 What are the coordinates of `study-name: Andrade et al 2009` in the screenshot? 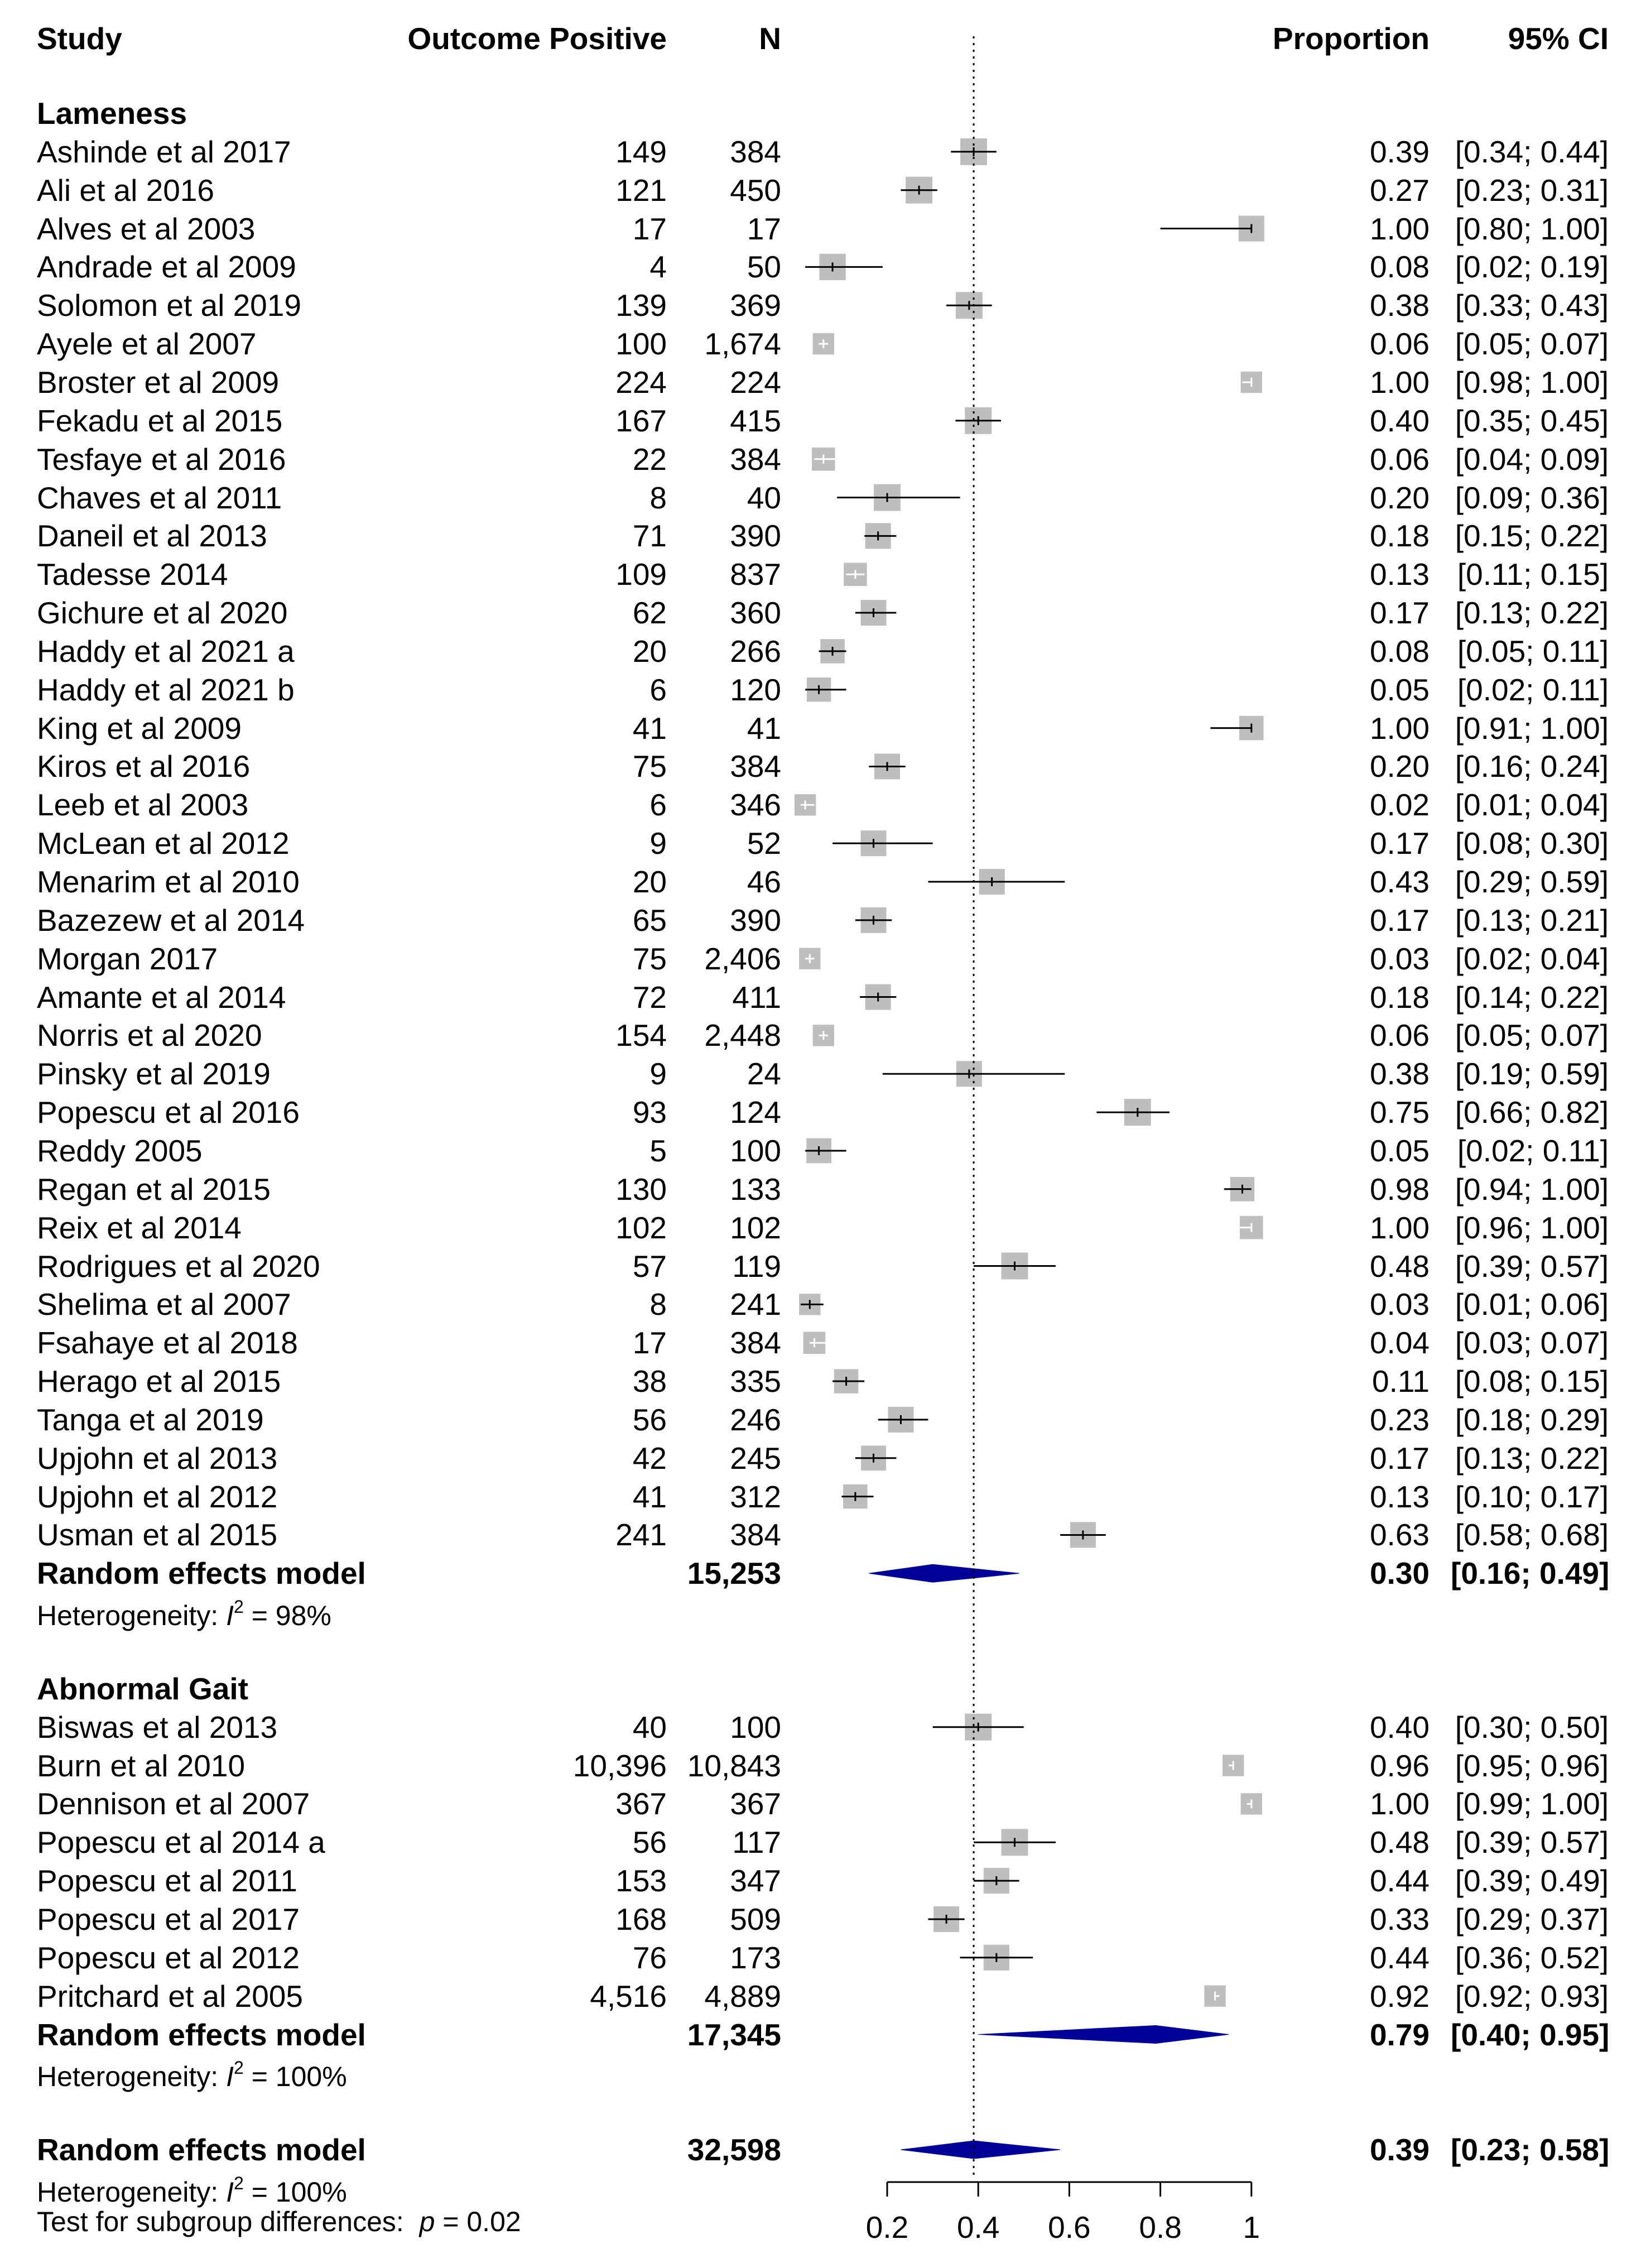 It's located at (166, 267).